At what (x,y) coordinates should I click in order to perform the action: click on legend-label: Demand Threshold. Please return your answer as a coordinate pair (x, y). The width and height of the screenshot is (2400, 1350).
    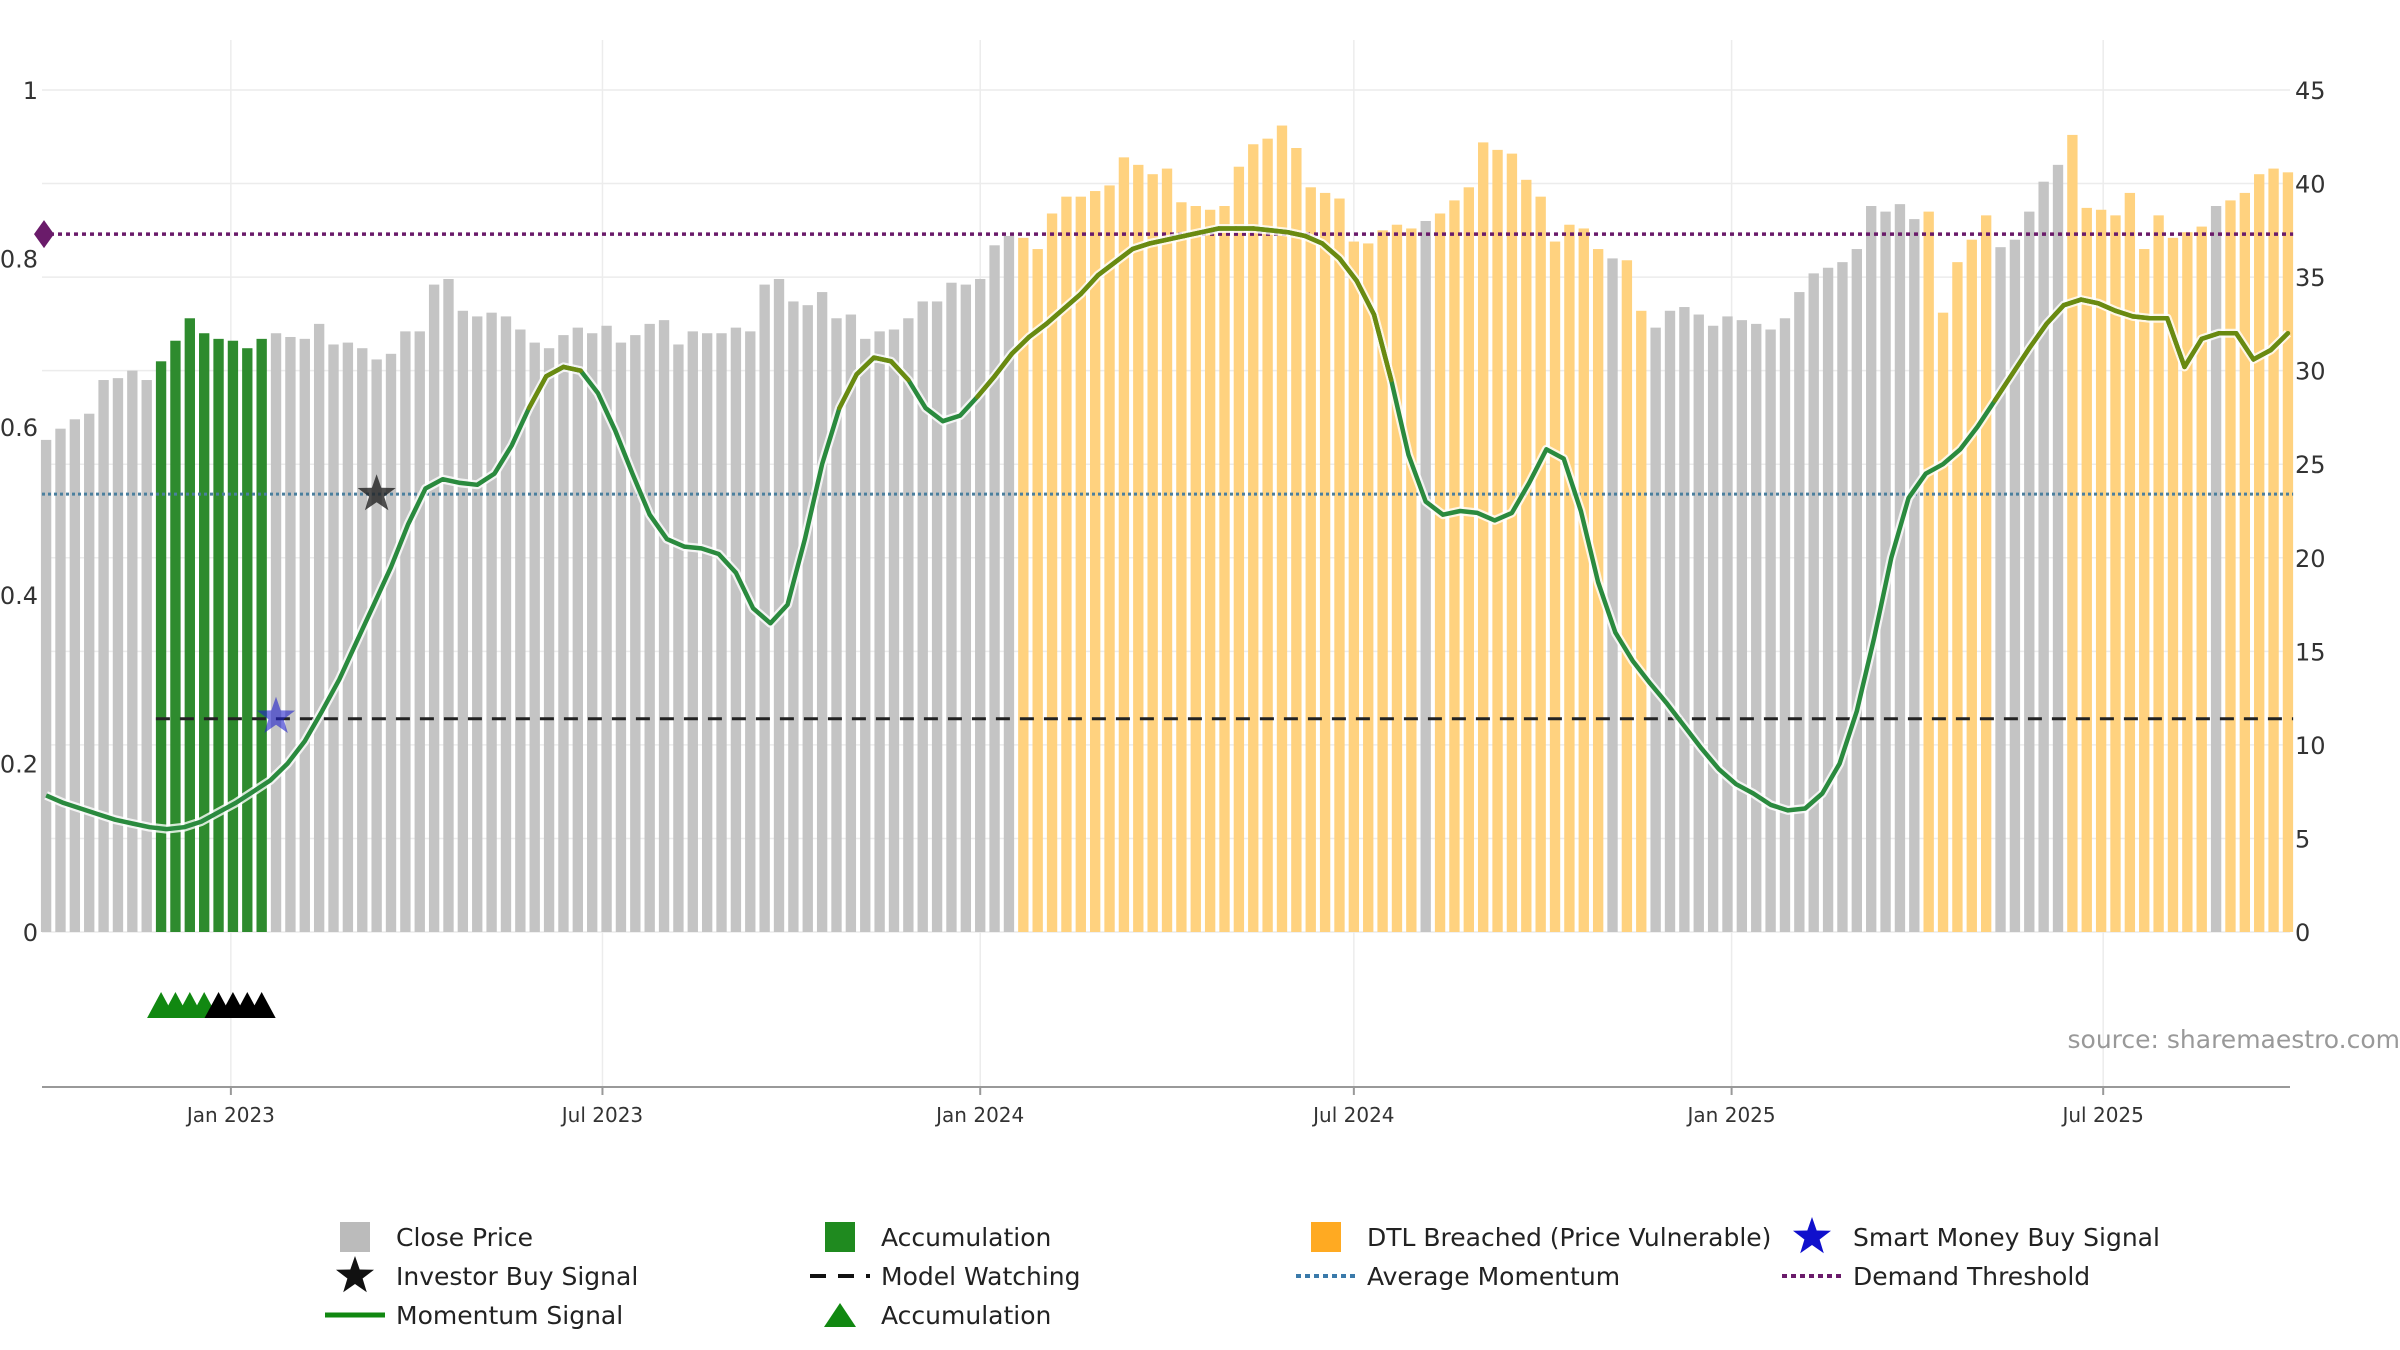
    Looking at the image, I should click on (1971, 1276).